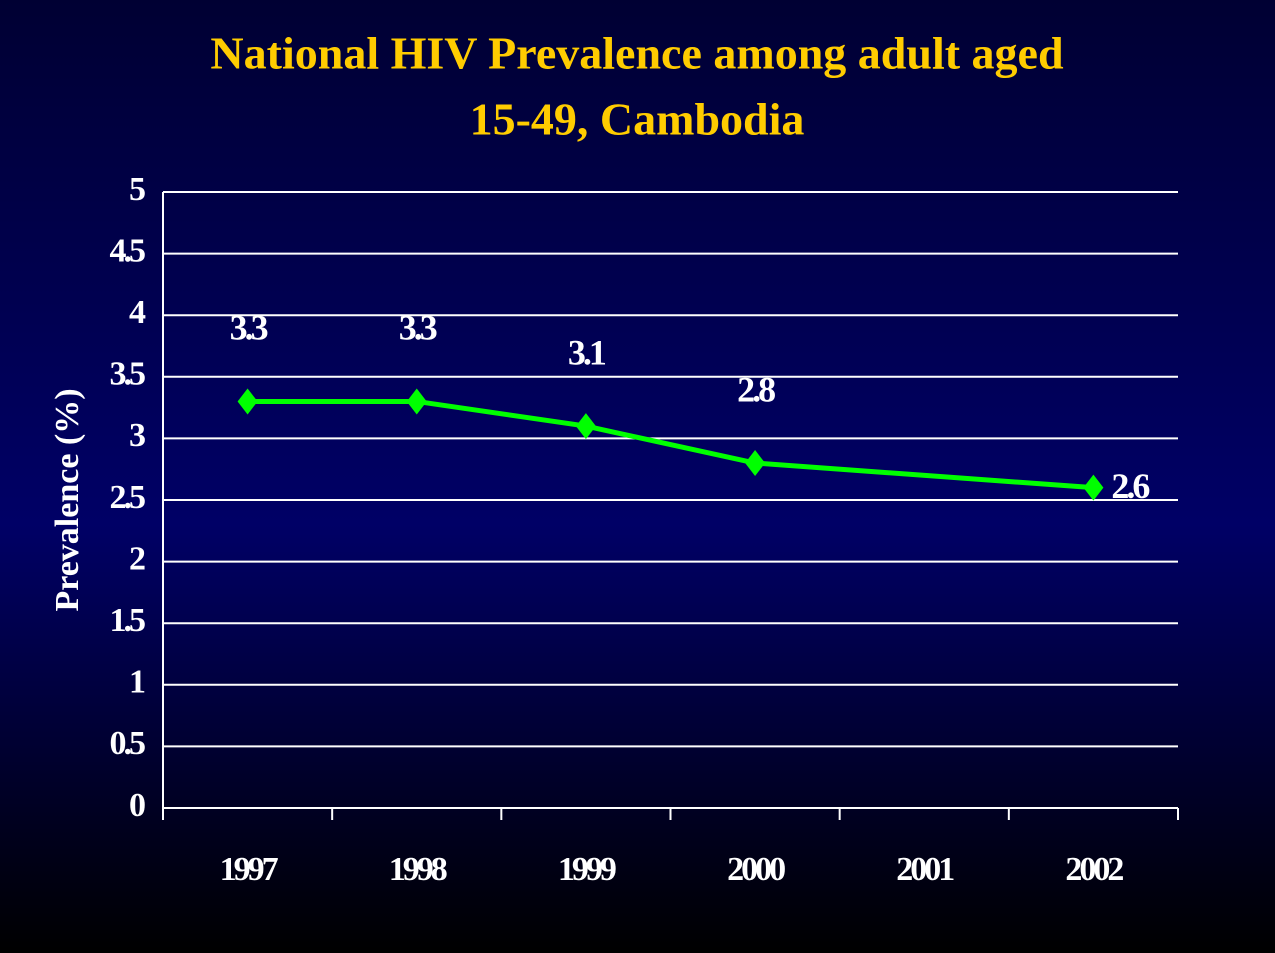 This screenshot has width=1275, height=953. Describe the element at coordinates (137, 189) in the screenshot. I see `y-tick-label: 5` at that location.